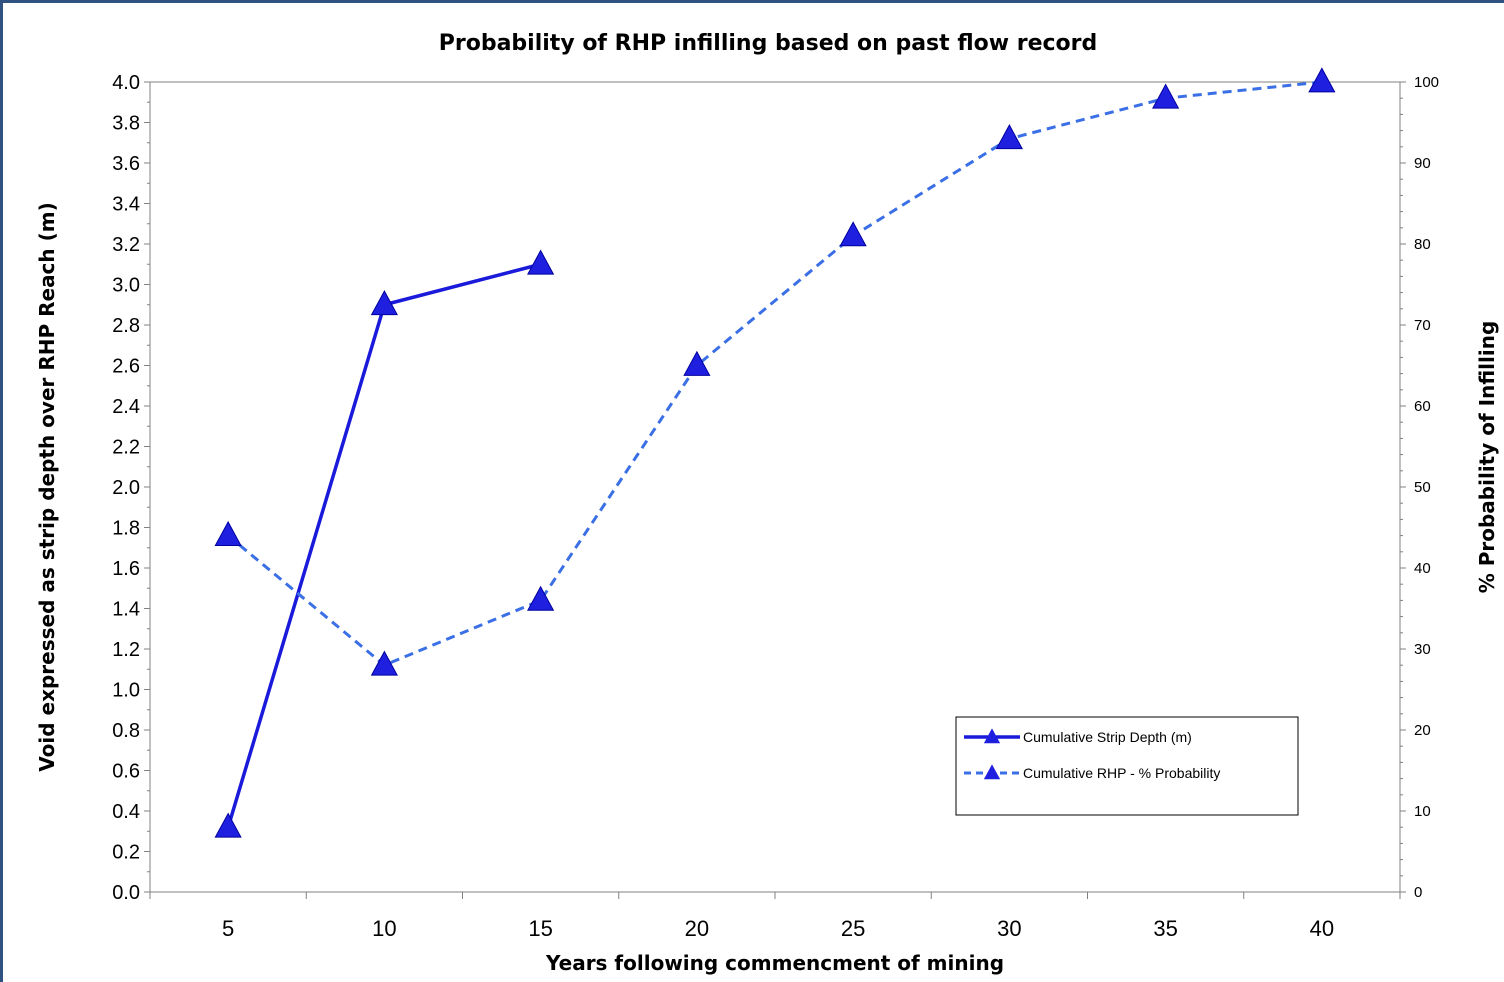 This screenshot has height=982, width=1504. I want to click on x-tick-label: 20, so click(697, 928).